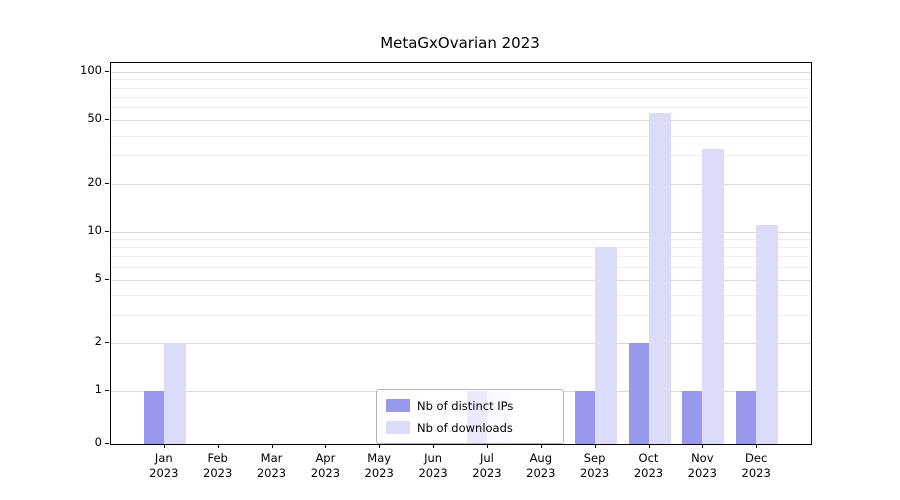 Image resolution: width=900 pixels, height=500 pixels. Describe the element at coordinates (379, 465) in the screenshot. I see `x-axis-tick-label: May 2023` at that location.